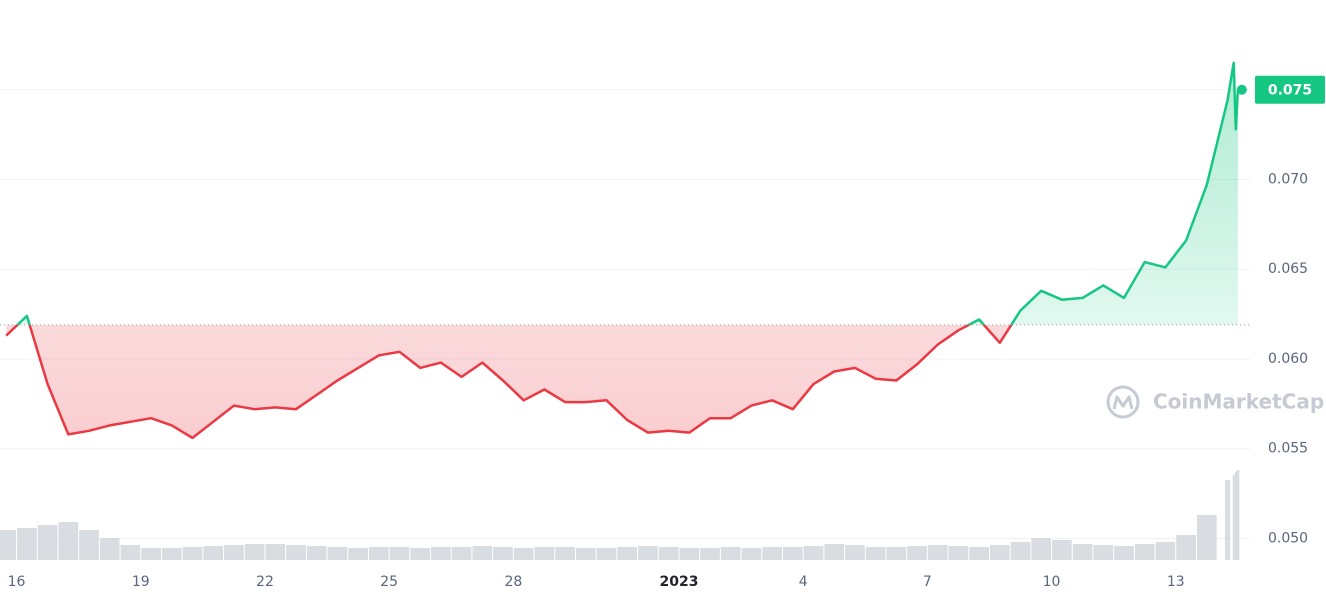 This screenshot has height=604, width=1326. What do you see at coordinates (17, 582) in the screenshot?
I see `x-tick-label: 16` at bounding box center [17, 582].